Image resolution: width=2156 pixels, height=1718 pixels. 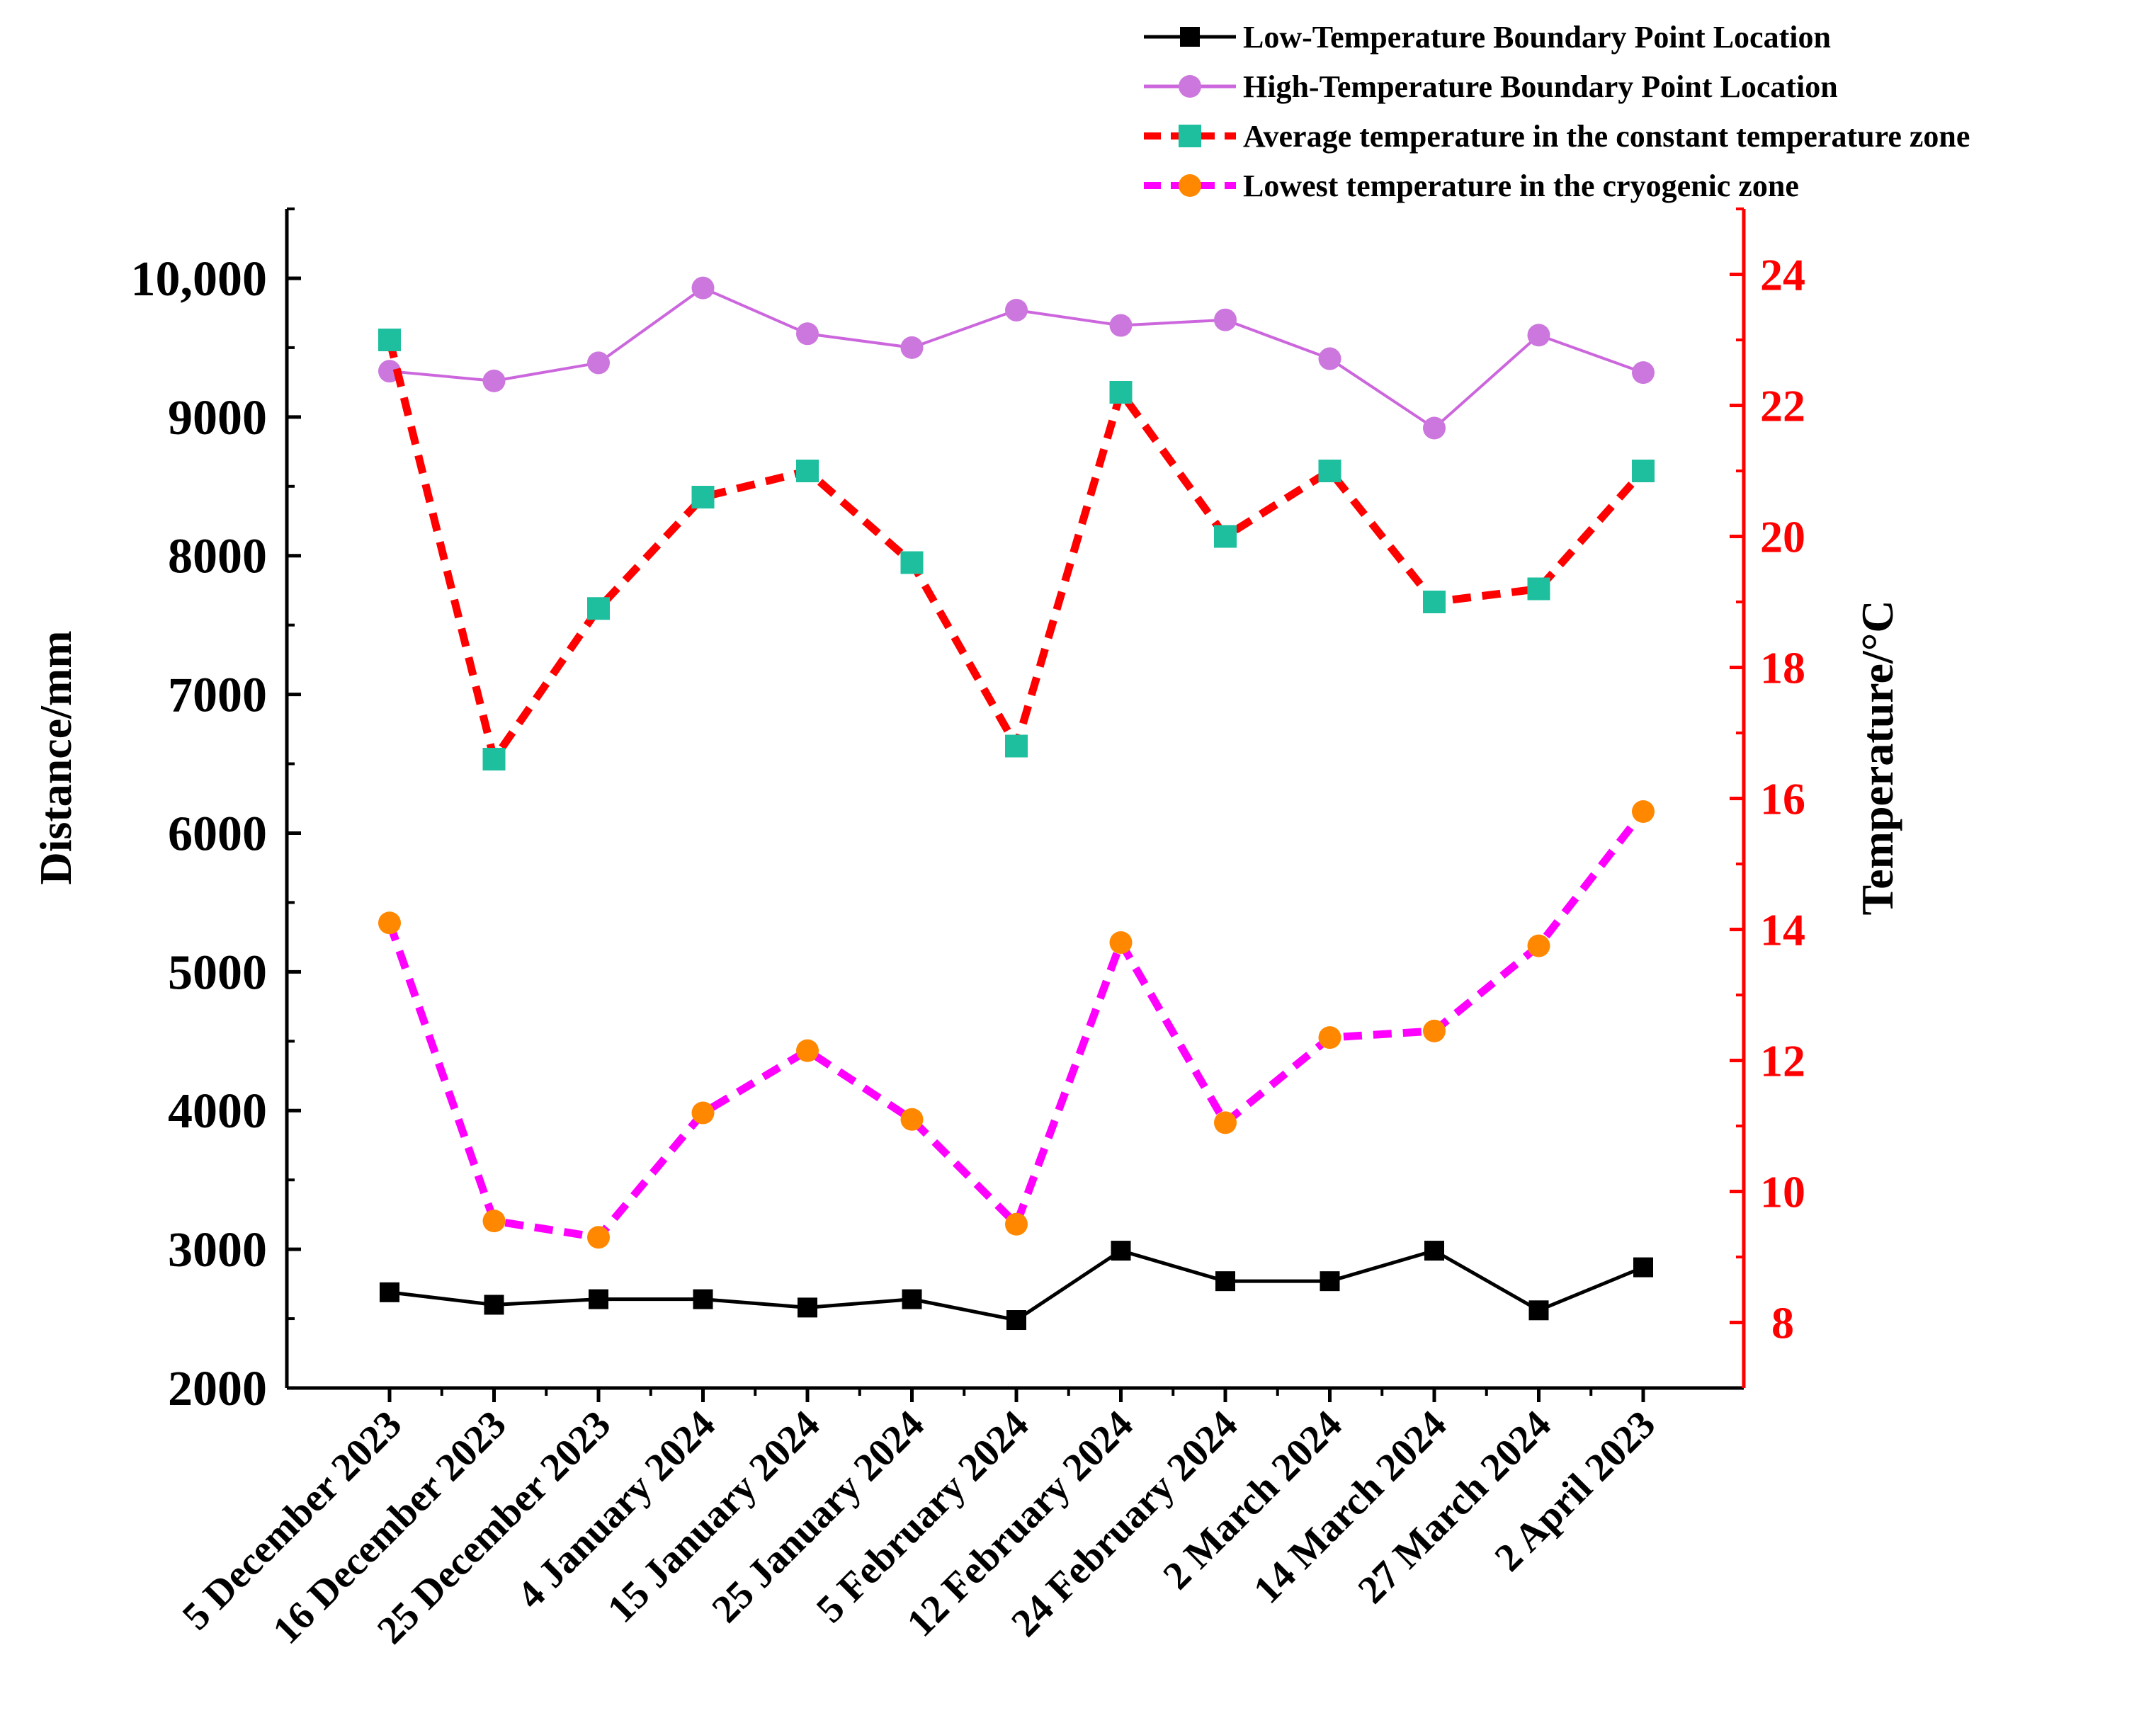 I want to click on legend-label: Lowest temperature in the cryogenic zone, so click(x=1521, y=186).